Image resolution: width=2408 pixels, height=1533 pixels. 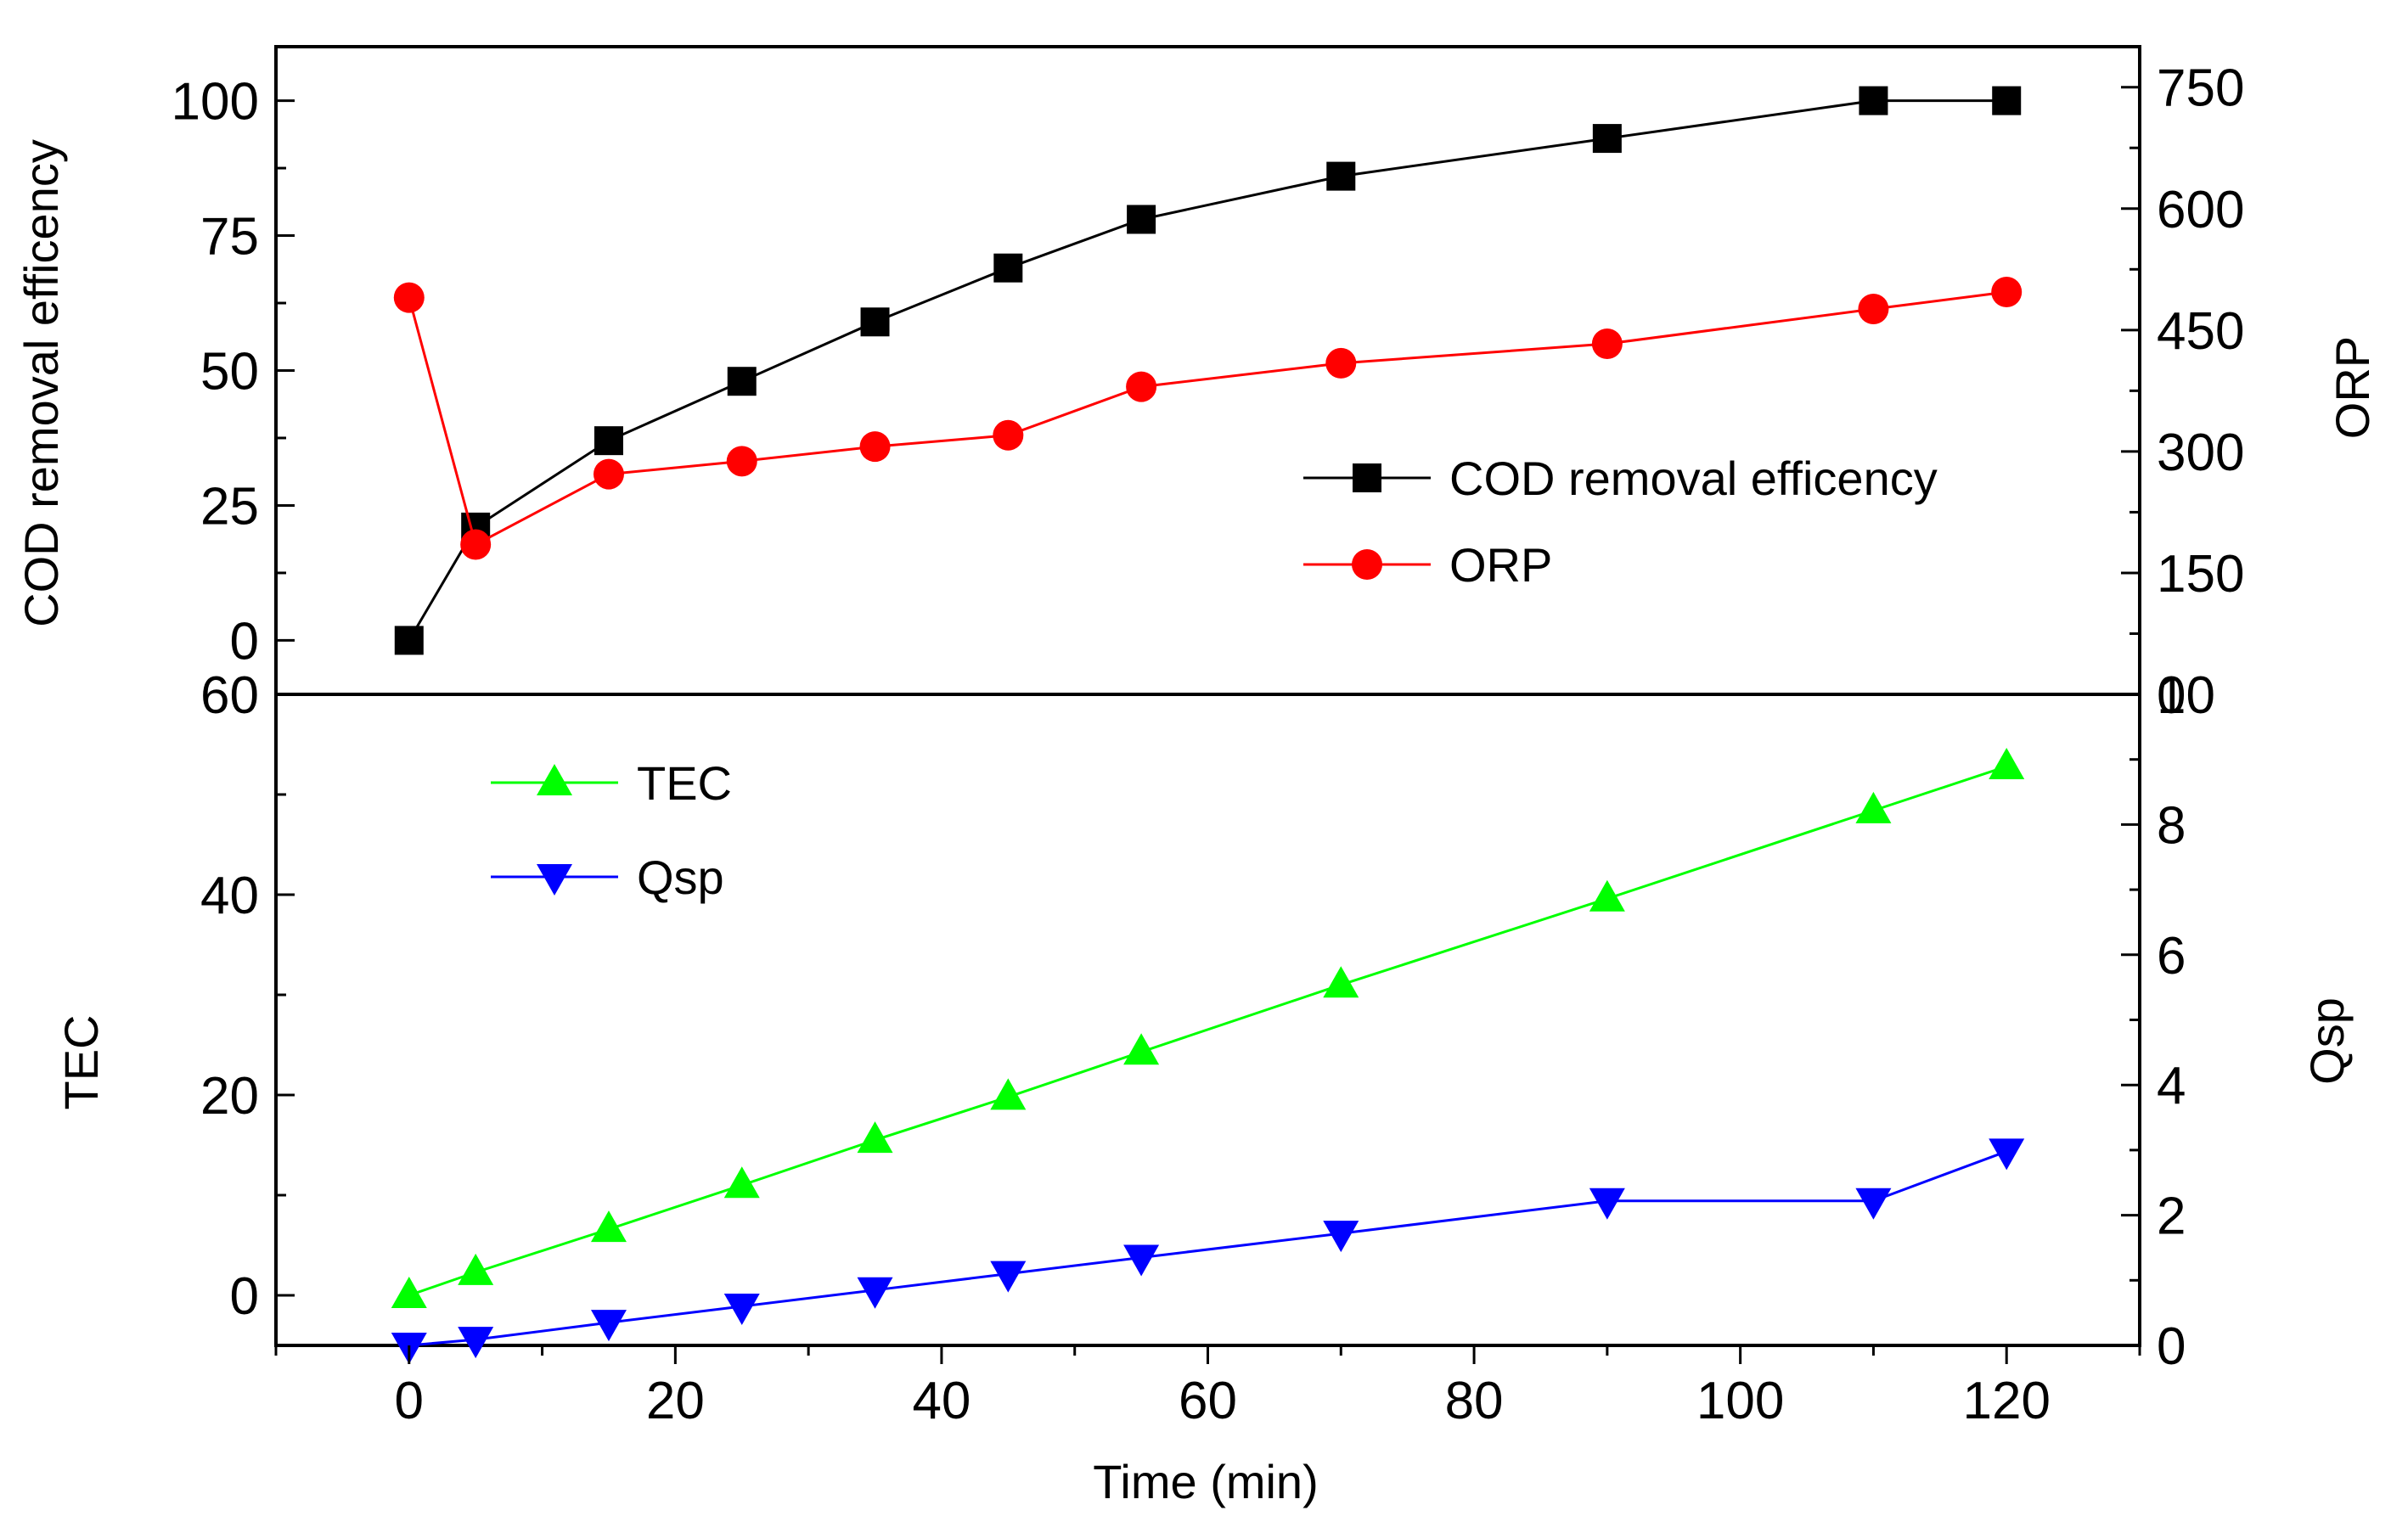 What do you see at coordinates (2171, 1217) in the screenshot?
I see `bottom-right-tick-label: 2` at bounding box center [2171, 1217].